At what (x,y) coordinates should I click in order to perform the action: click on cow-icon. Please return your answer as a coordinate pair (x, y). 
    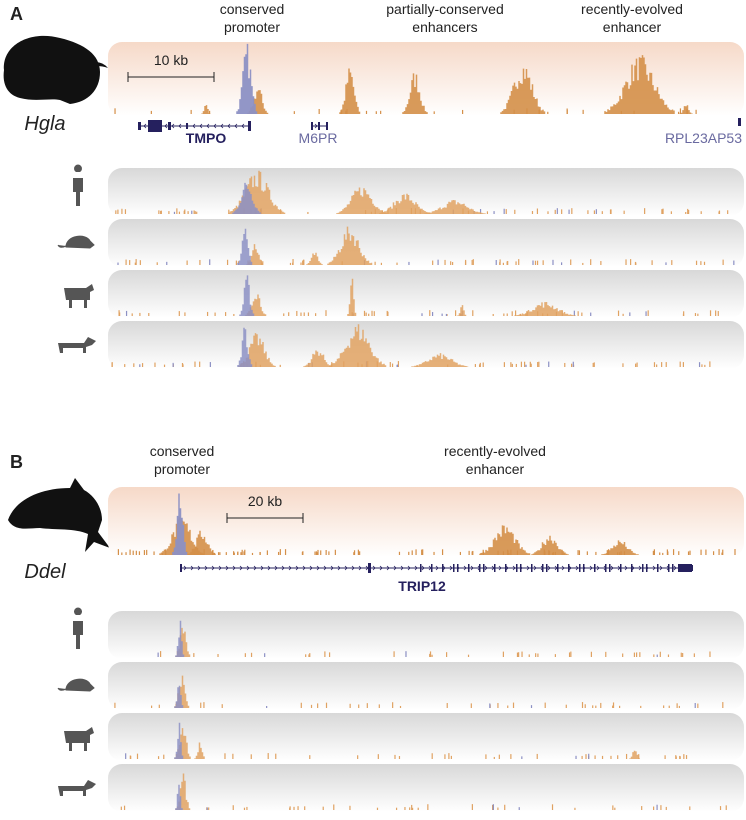
    Looking at the image, I should click on (79, 739).